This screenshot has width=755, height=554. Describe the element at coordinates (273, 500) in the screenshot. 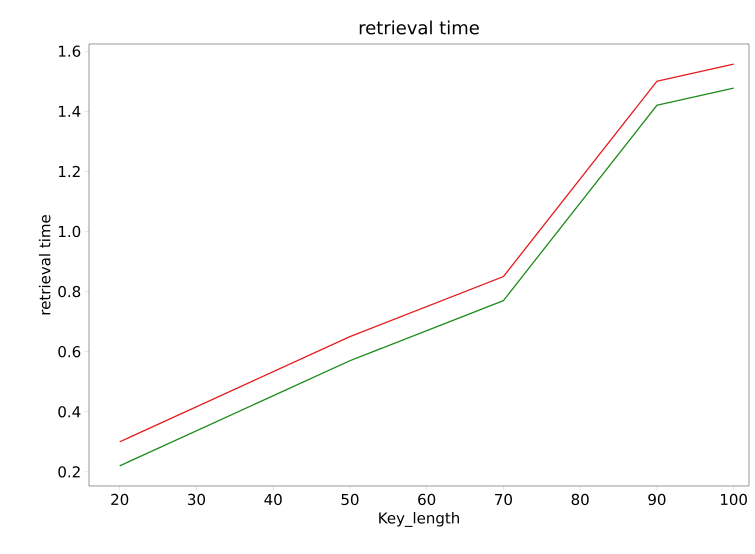

I see `x-tick-label: 40` at that location.